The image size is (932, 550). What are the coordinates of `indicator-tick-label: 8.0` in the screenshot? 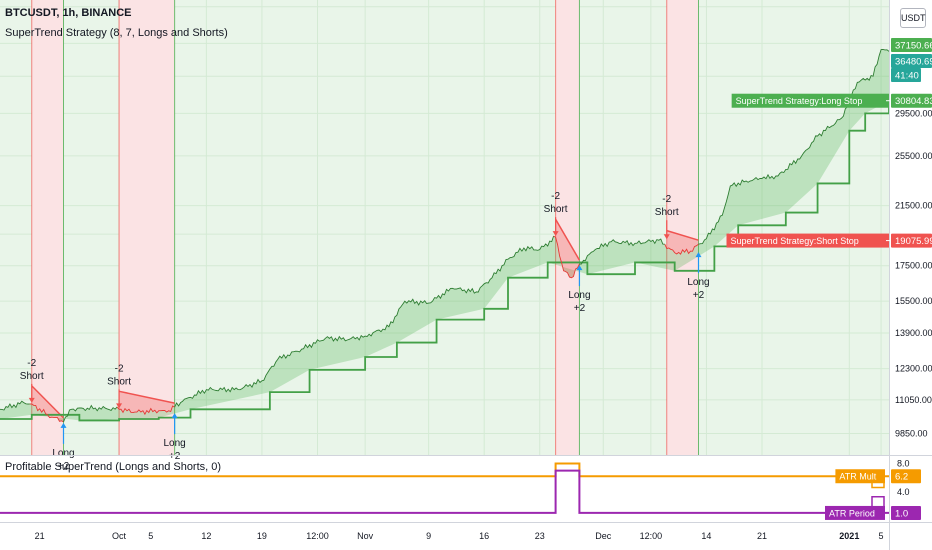 It's located at (903, 464).